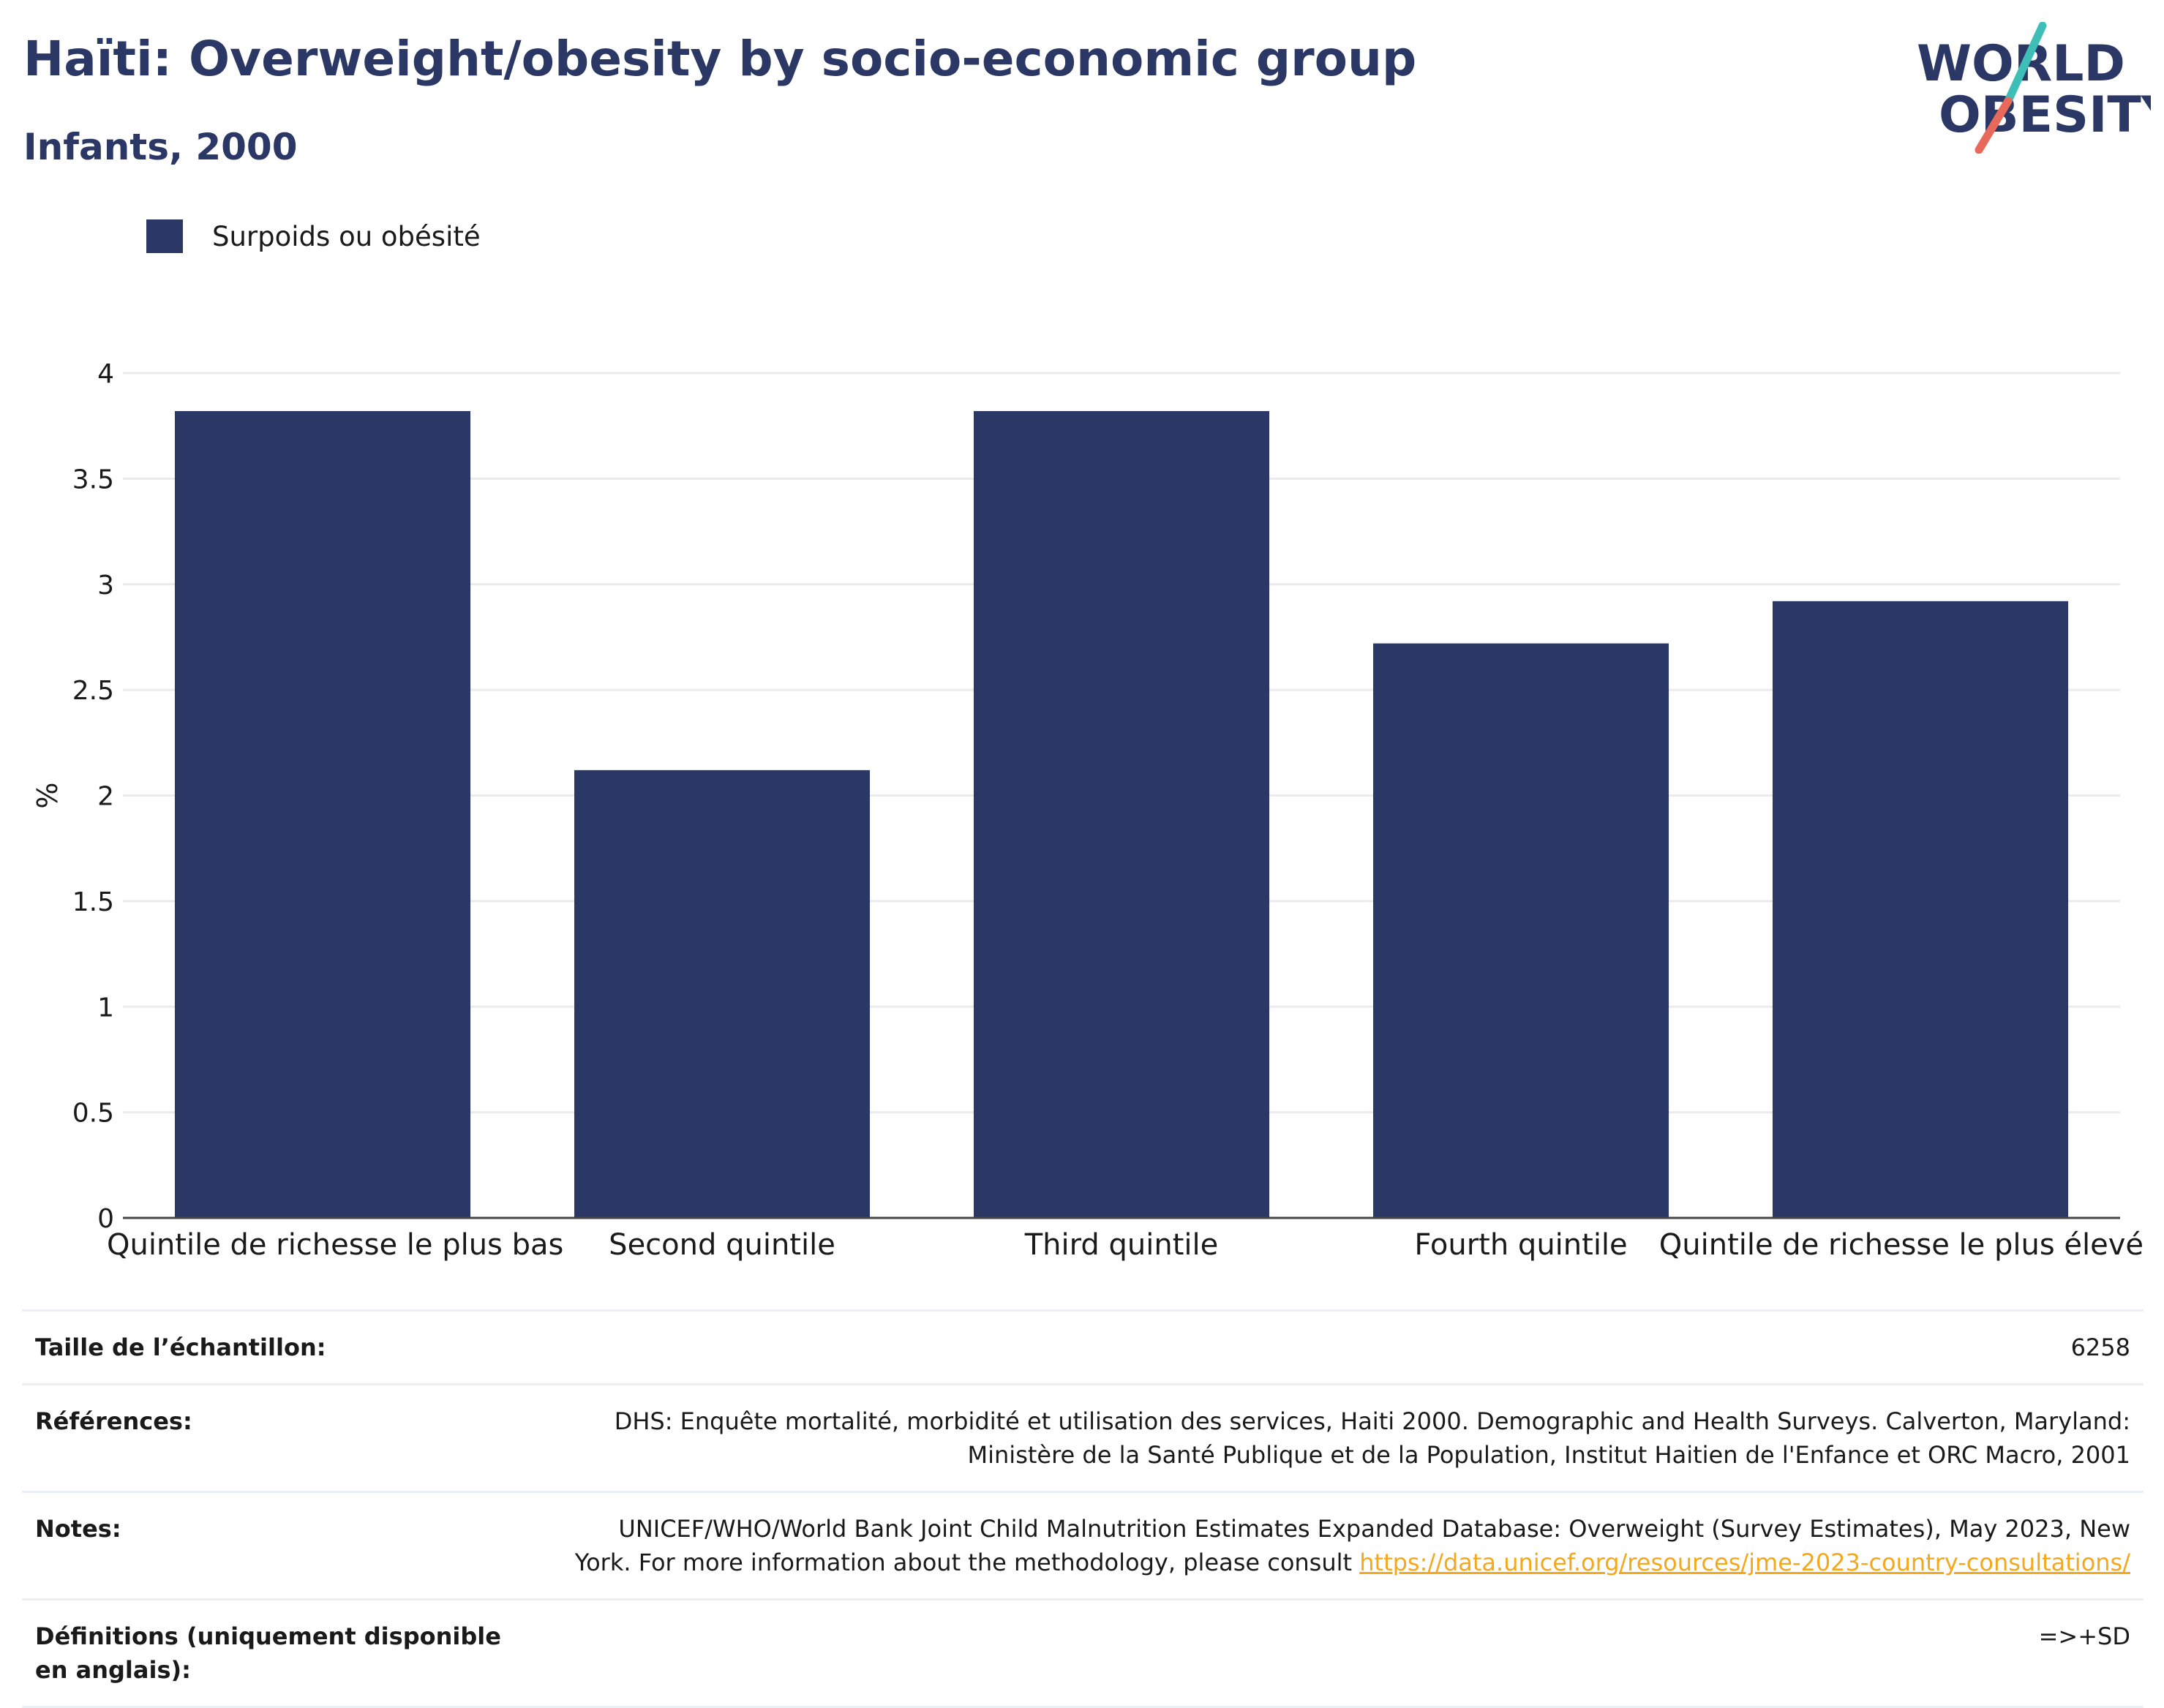 Image resolution: width=2164 pixels, height=1708 pixels. I want to click on logo-slash-coral, so click(1994, 125).